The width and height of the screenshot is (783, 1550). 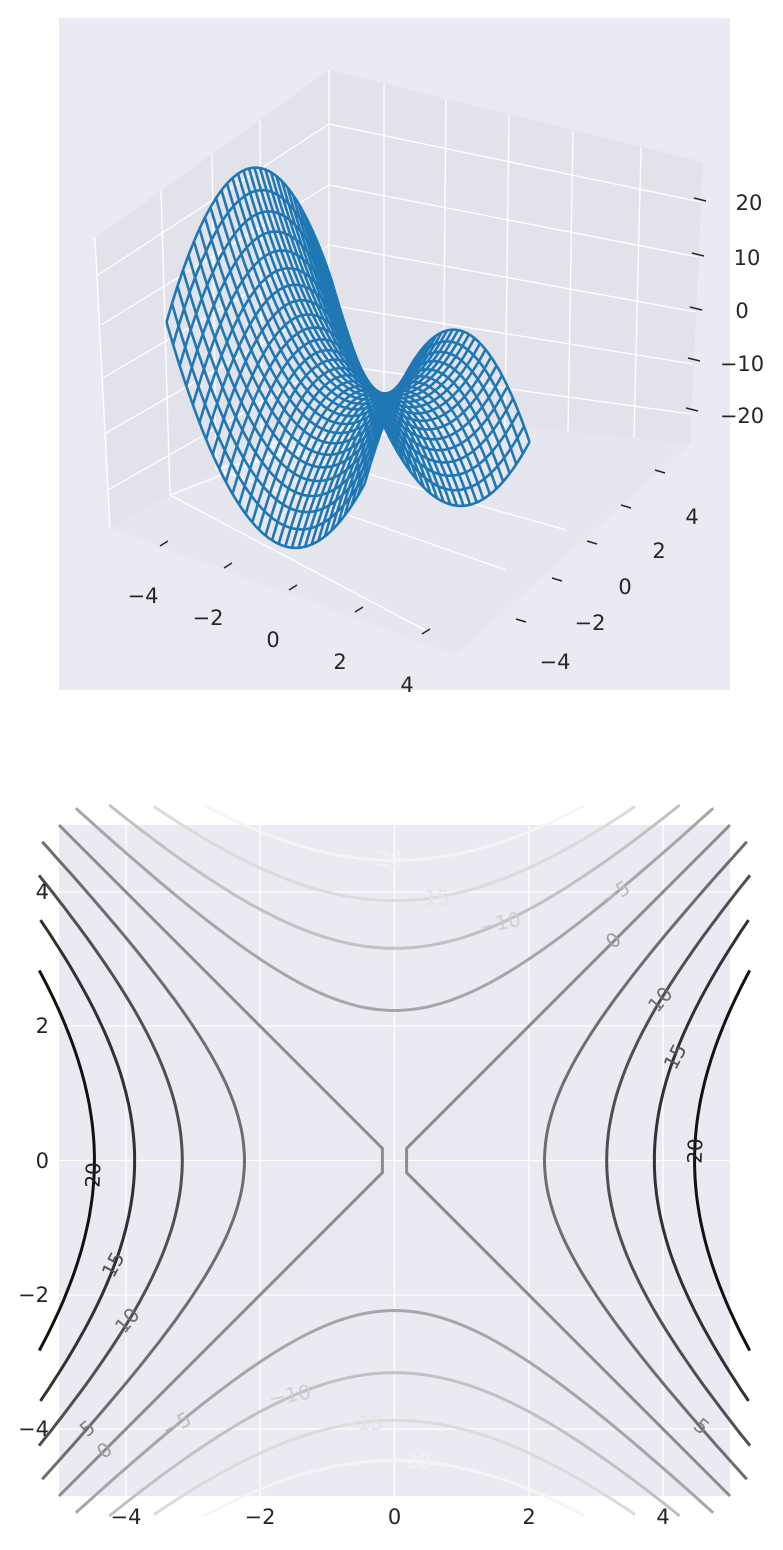 What do you see at coordinates (436, 898) in the screenshot?
I see `contour-label: 15` at bounding box center [436, 898].